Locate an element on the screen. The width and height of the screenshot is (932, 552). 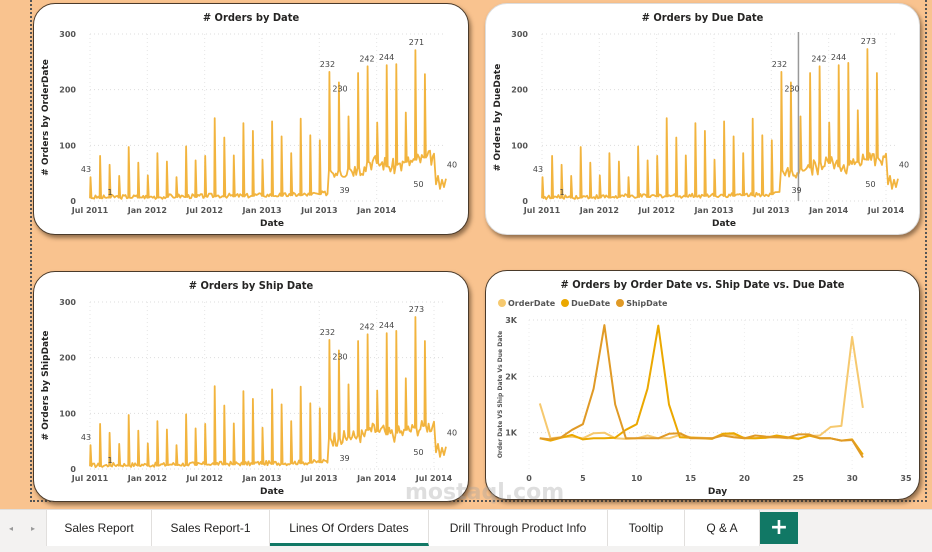
tab-tooltip: Tooltip is located at coordinates (646, 528).